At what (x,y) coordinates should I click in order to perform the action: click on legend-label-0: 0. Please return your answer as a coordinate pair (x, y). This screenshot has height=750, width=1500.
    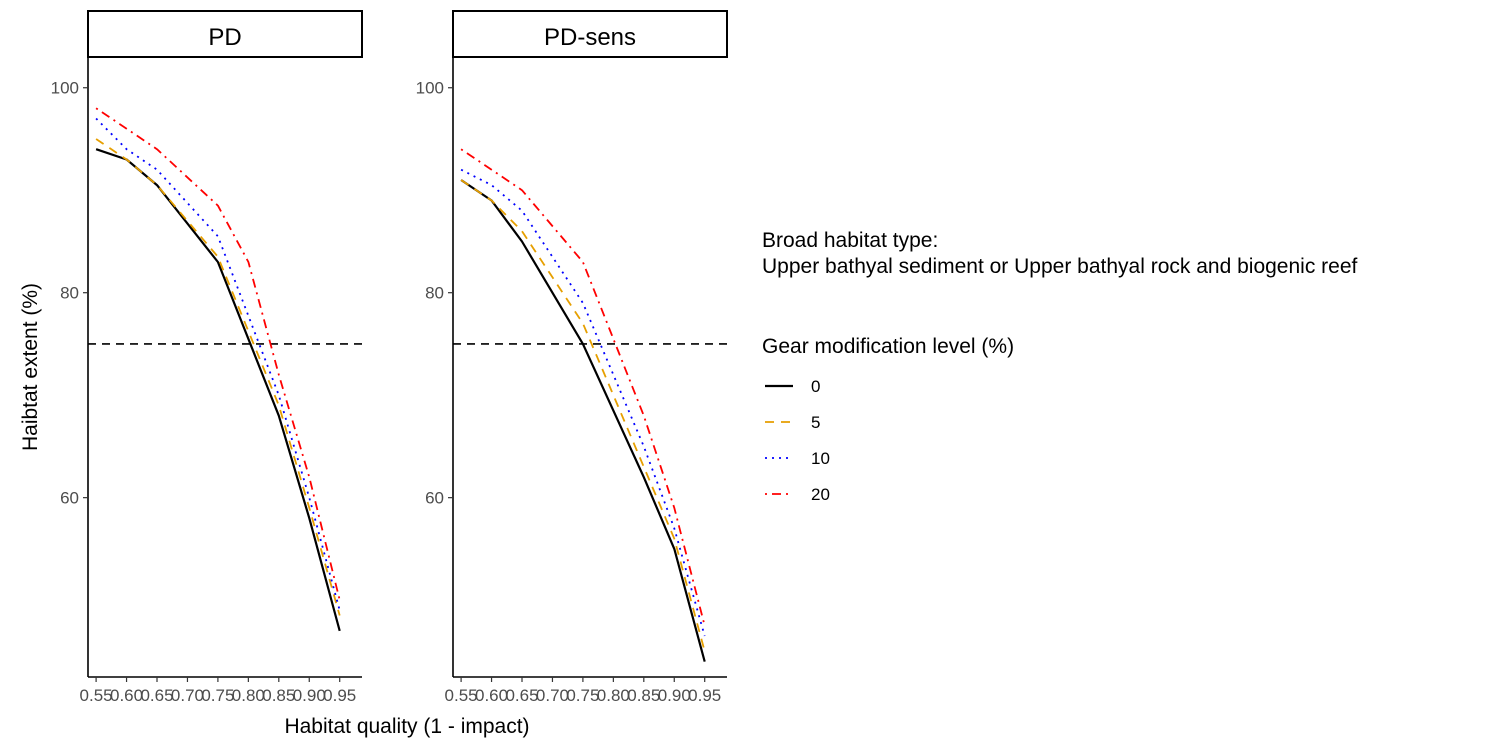
    Looking at the image, I should click on (815, 386).